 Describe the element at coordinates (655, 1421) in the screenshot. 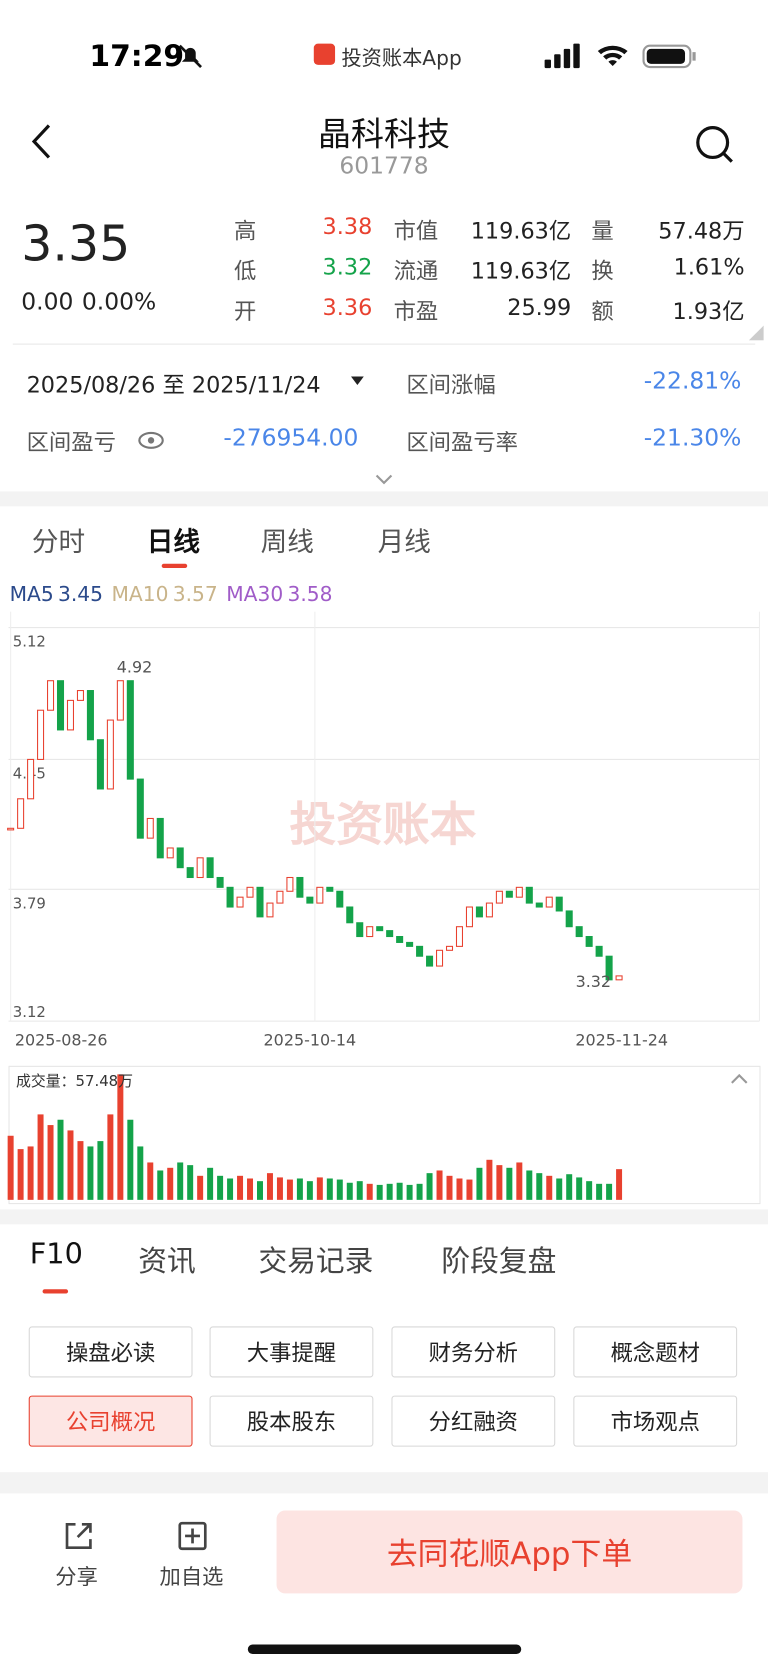

I see `menu-button: 市场观点` at that location.